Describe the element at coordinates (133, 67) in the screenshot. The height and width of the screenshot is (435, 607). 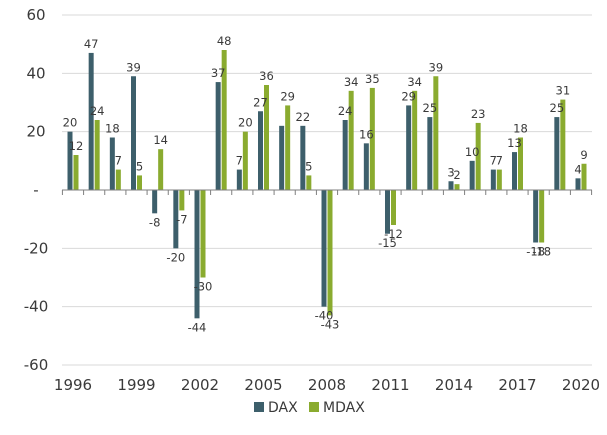
I see `data-label-dax-1999: 39` at that location.